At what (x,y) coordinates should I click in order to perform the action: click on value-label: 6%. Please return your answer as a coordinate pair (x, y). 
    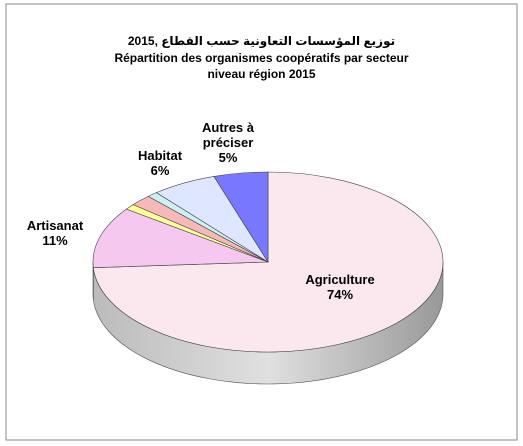
    Looking at the image, I should click on (160, 170).